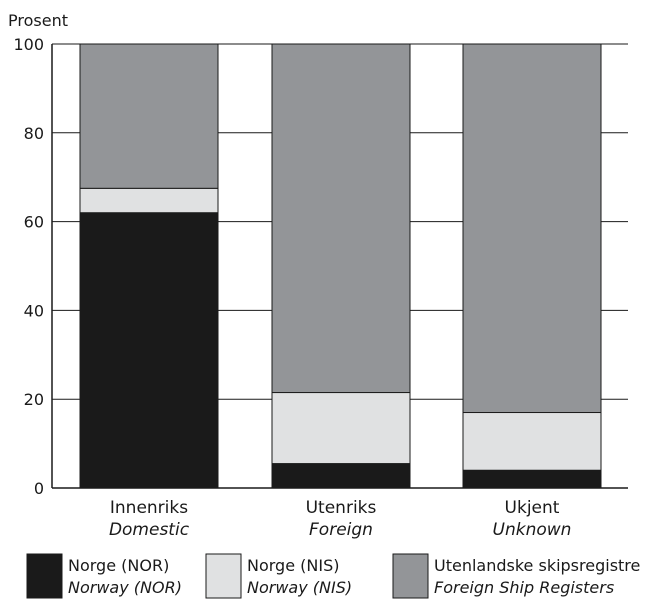 This screenshot has width=652, height=605. I want to click on y-tick-label: 0, so click(39, 488).